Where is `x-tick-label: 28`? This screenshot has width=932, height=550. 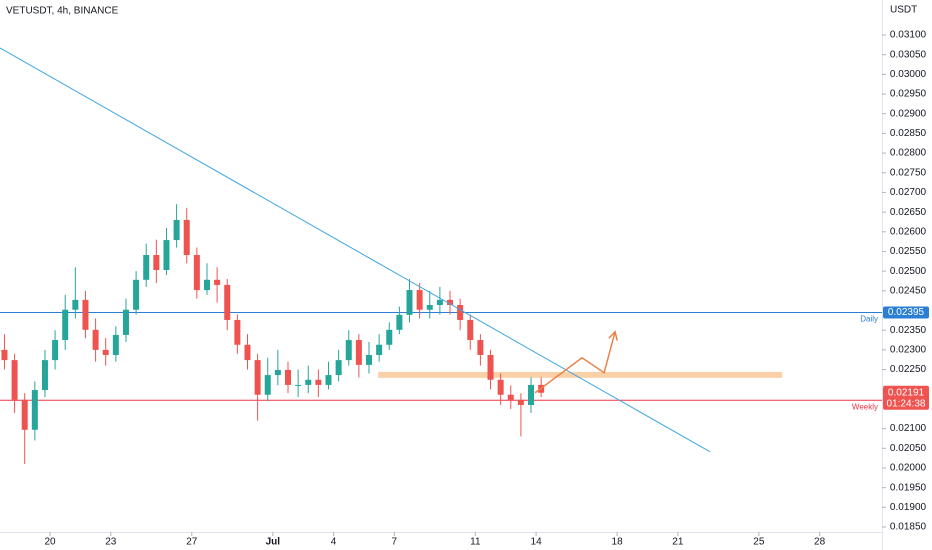 x-tick-label: 28 is located at coordinates (820, 542).